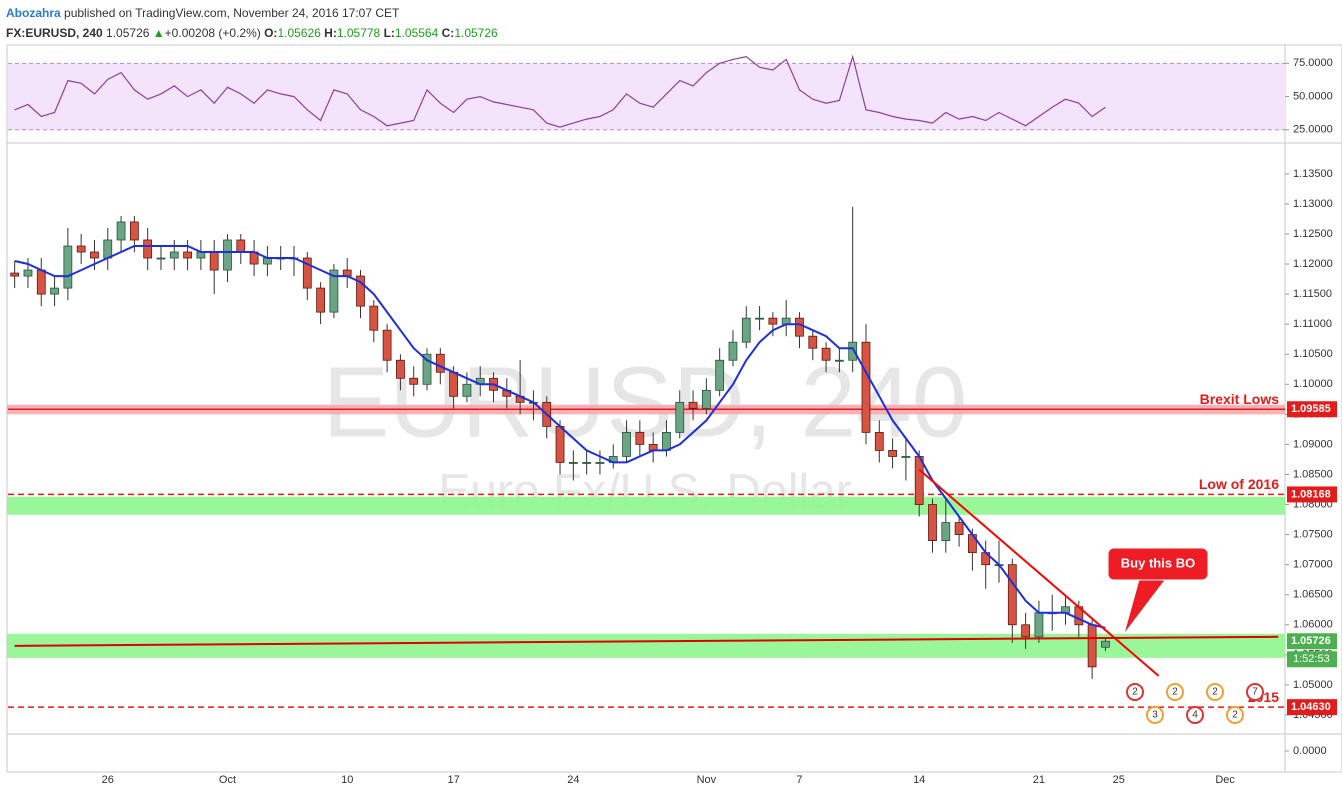  What do you see at coordinates (128, 33) in the screenshot?
I see `last: 1.05726` at bounding box center [128, 33].